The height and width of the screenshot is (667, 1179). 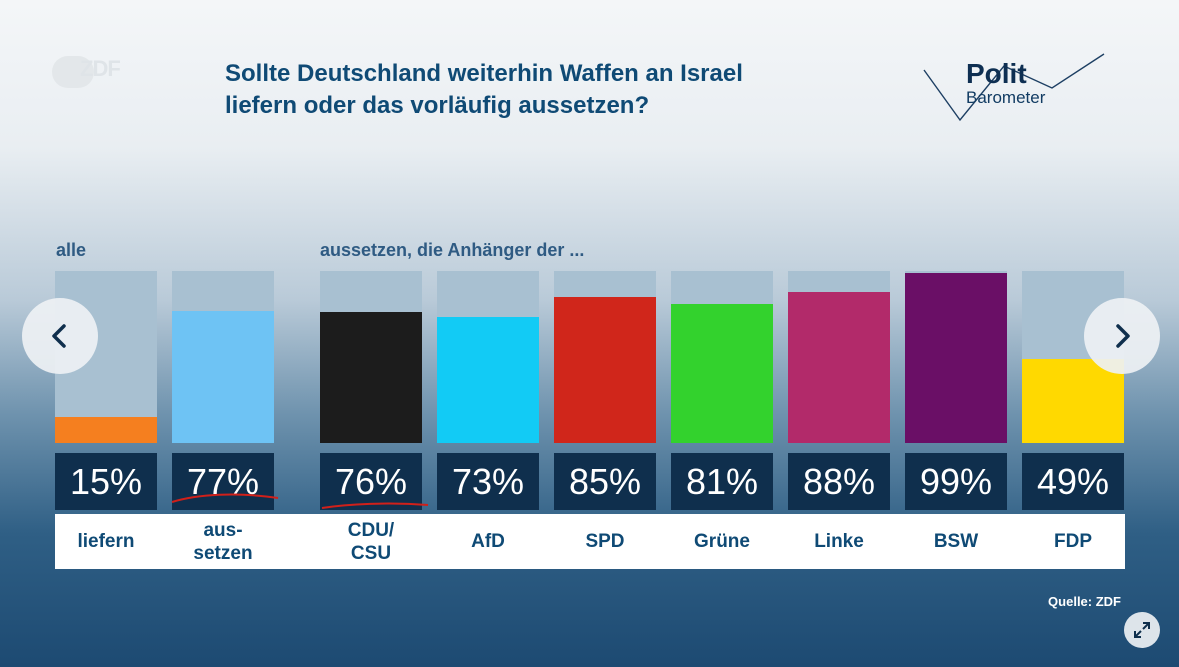 I want to click on category-label-cdu-csu: CDU/CSU, so click(x=371, y=541).